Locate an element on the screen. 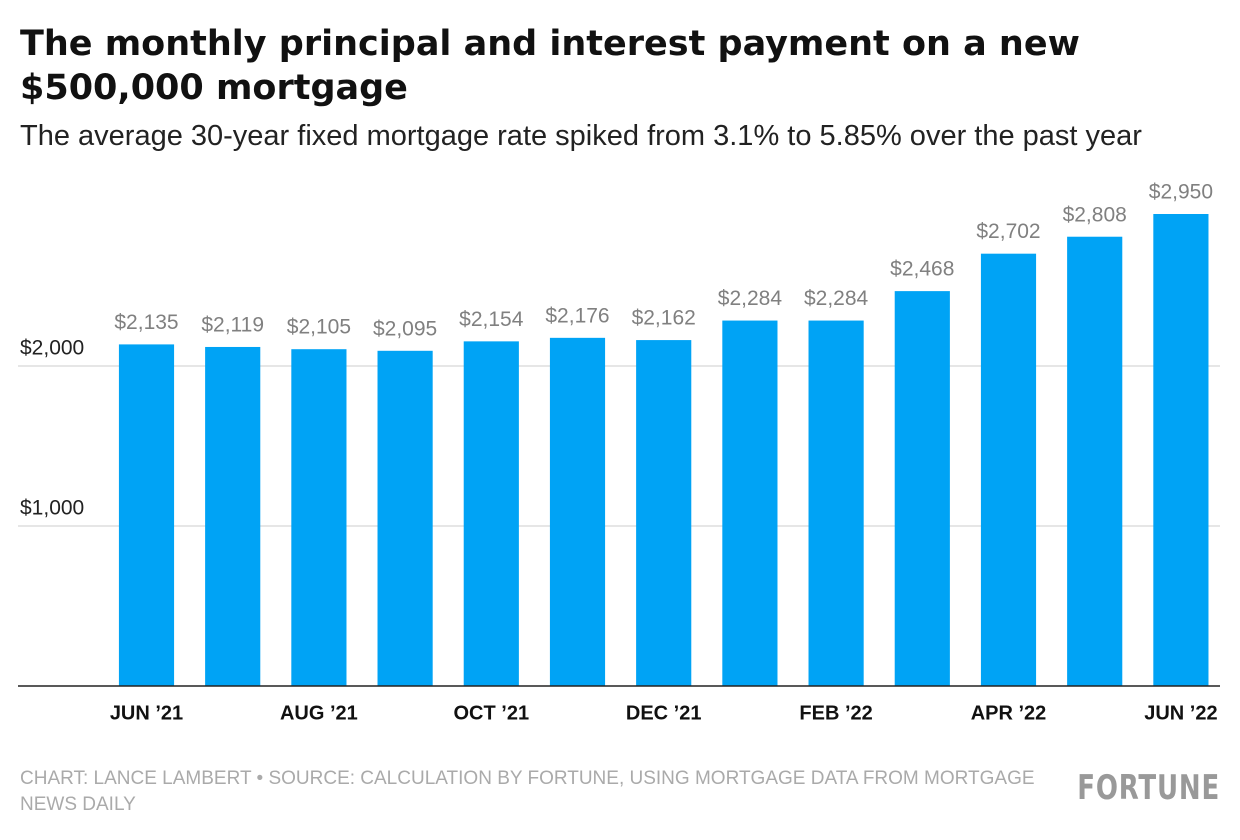  x-tick-label: APR ’22 is located at coordinates (1009, 713).